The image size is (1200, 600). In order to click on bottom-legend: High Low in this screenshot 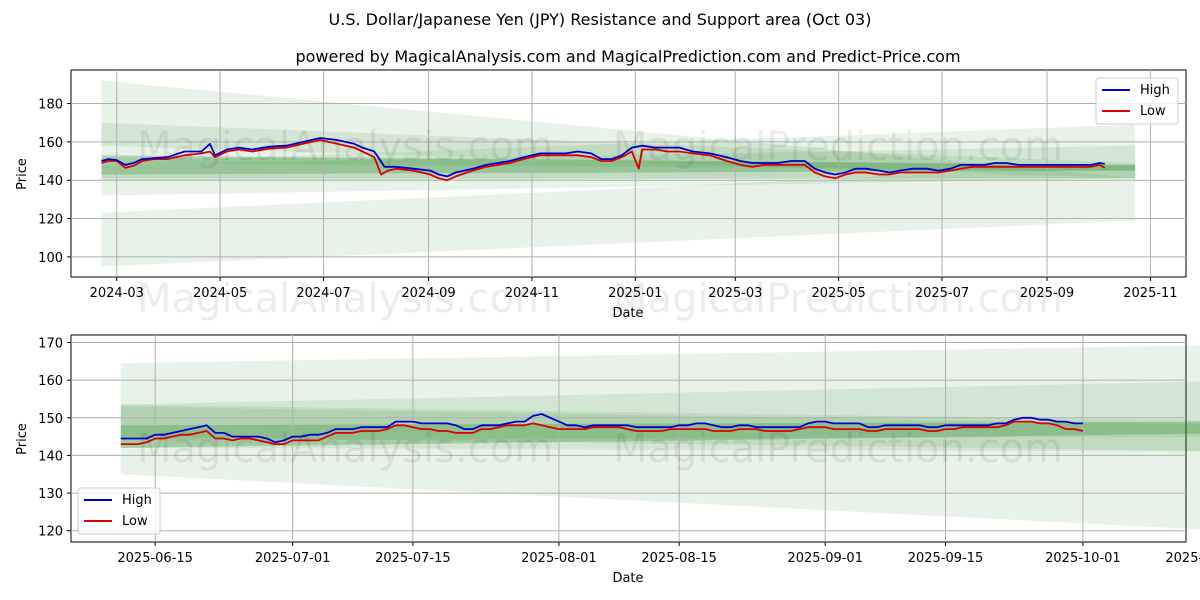, I will do `click(119, 511)`.